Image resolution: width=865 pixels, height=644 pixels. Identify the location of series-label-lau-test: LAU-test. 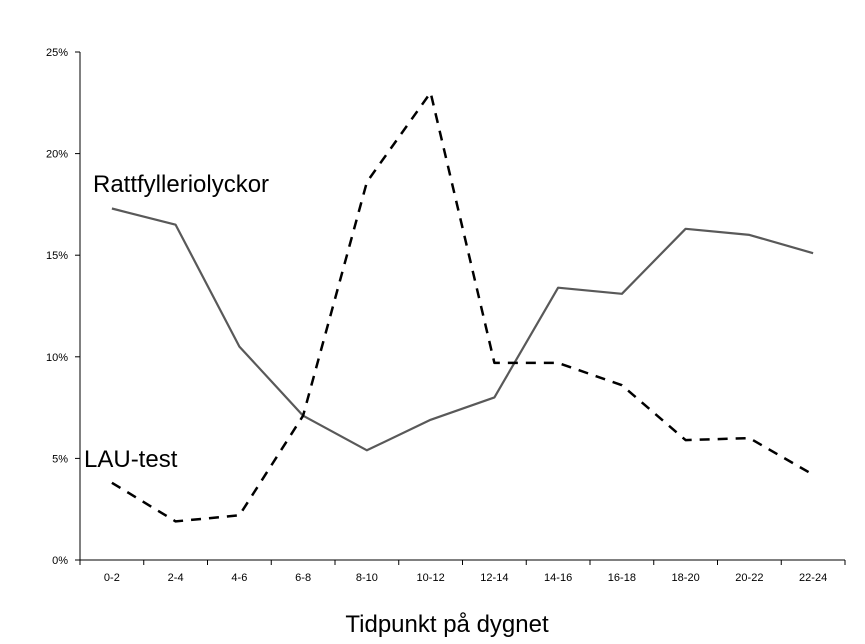
(131, 459).